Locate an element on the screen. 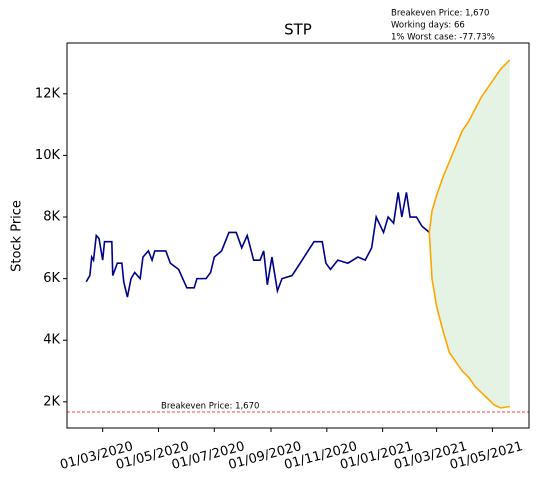 This screenshot has width=542, height=482. y-tick-label: 12K is located at coordinates (48, 93).